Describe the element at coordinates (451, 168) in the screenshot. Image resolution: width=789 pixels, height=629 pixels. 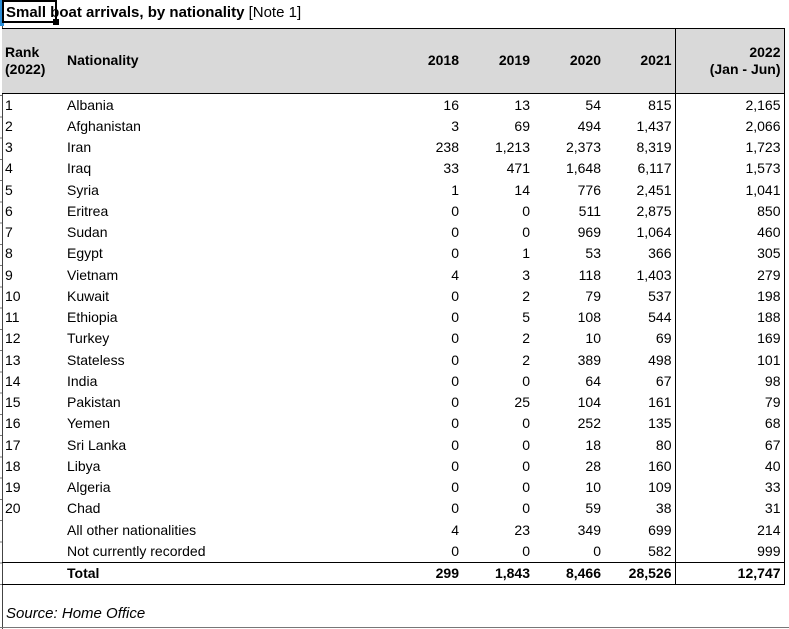
I see `cell-value: 33` at that location.